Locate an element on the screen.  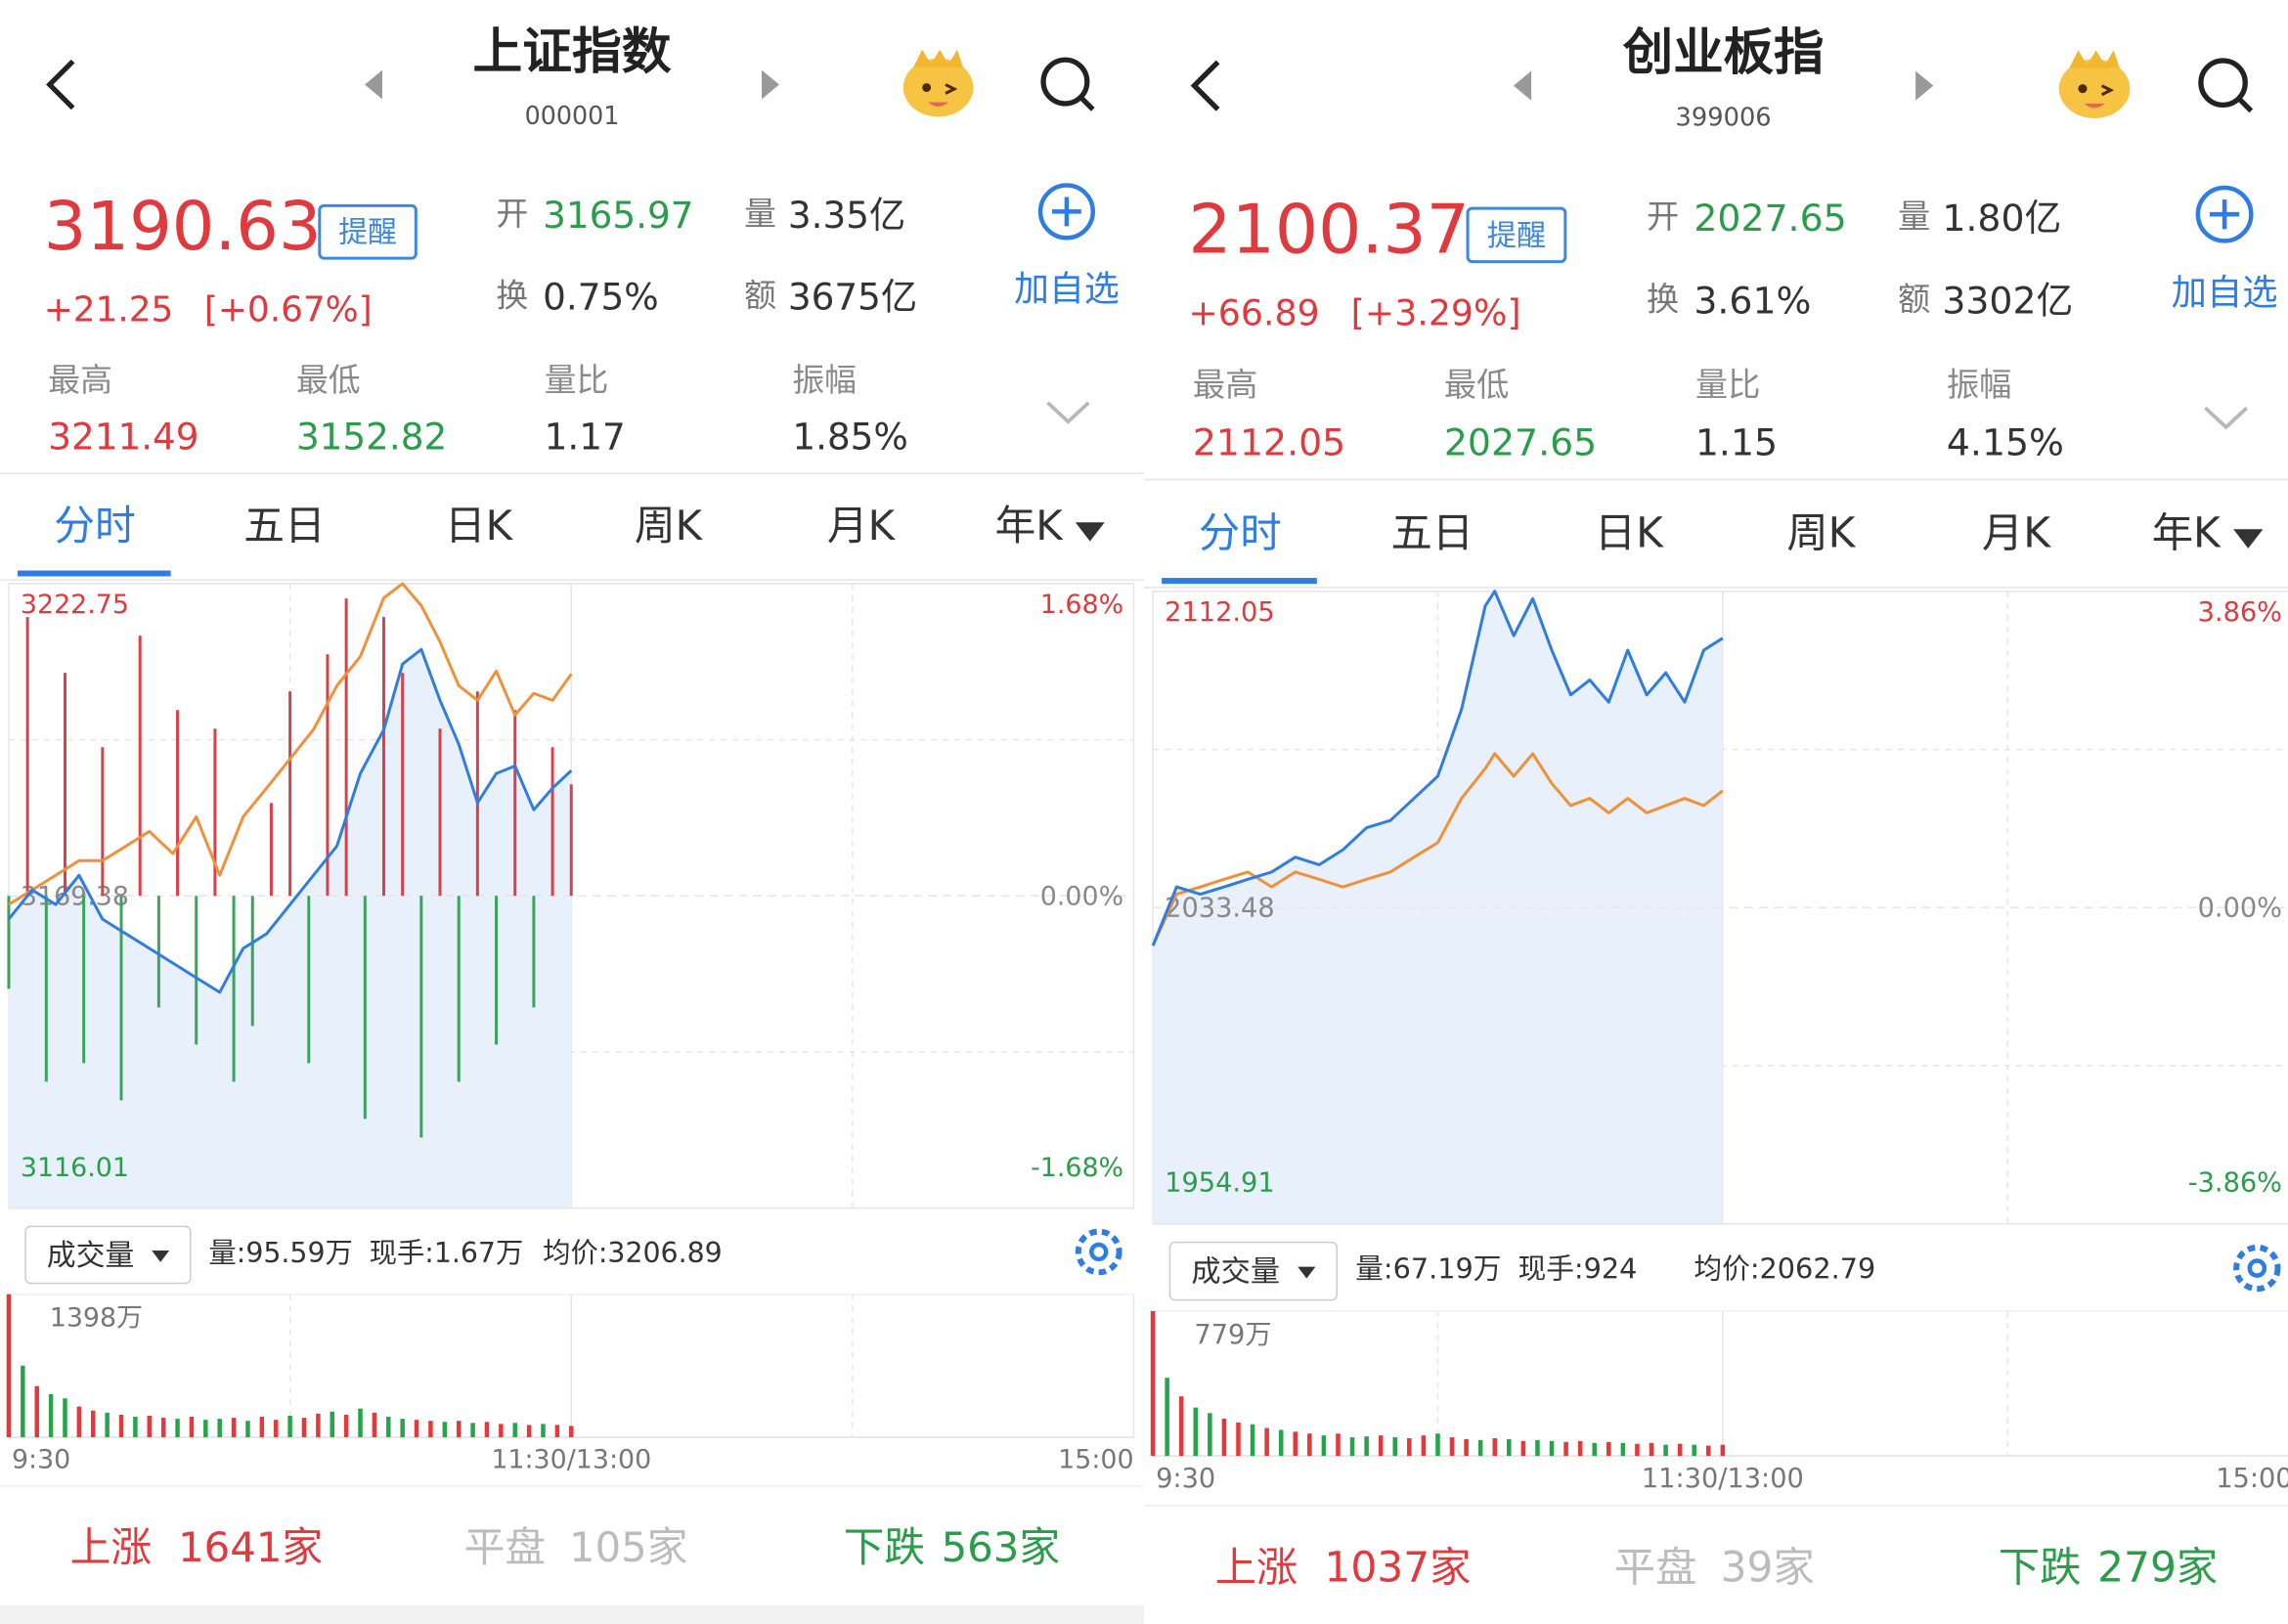
breadth-count: 279家 is located at coordinates (2158, 1568).